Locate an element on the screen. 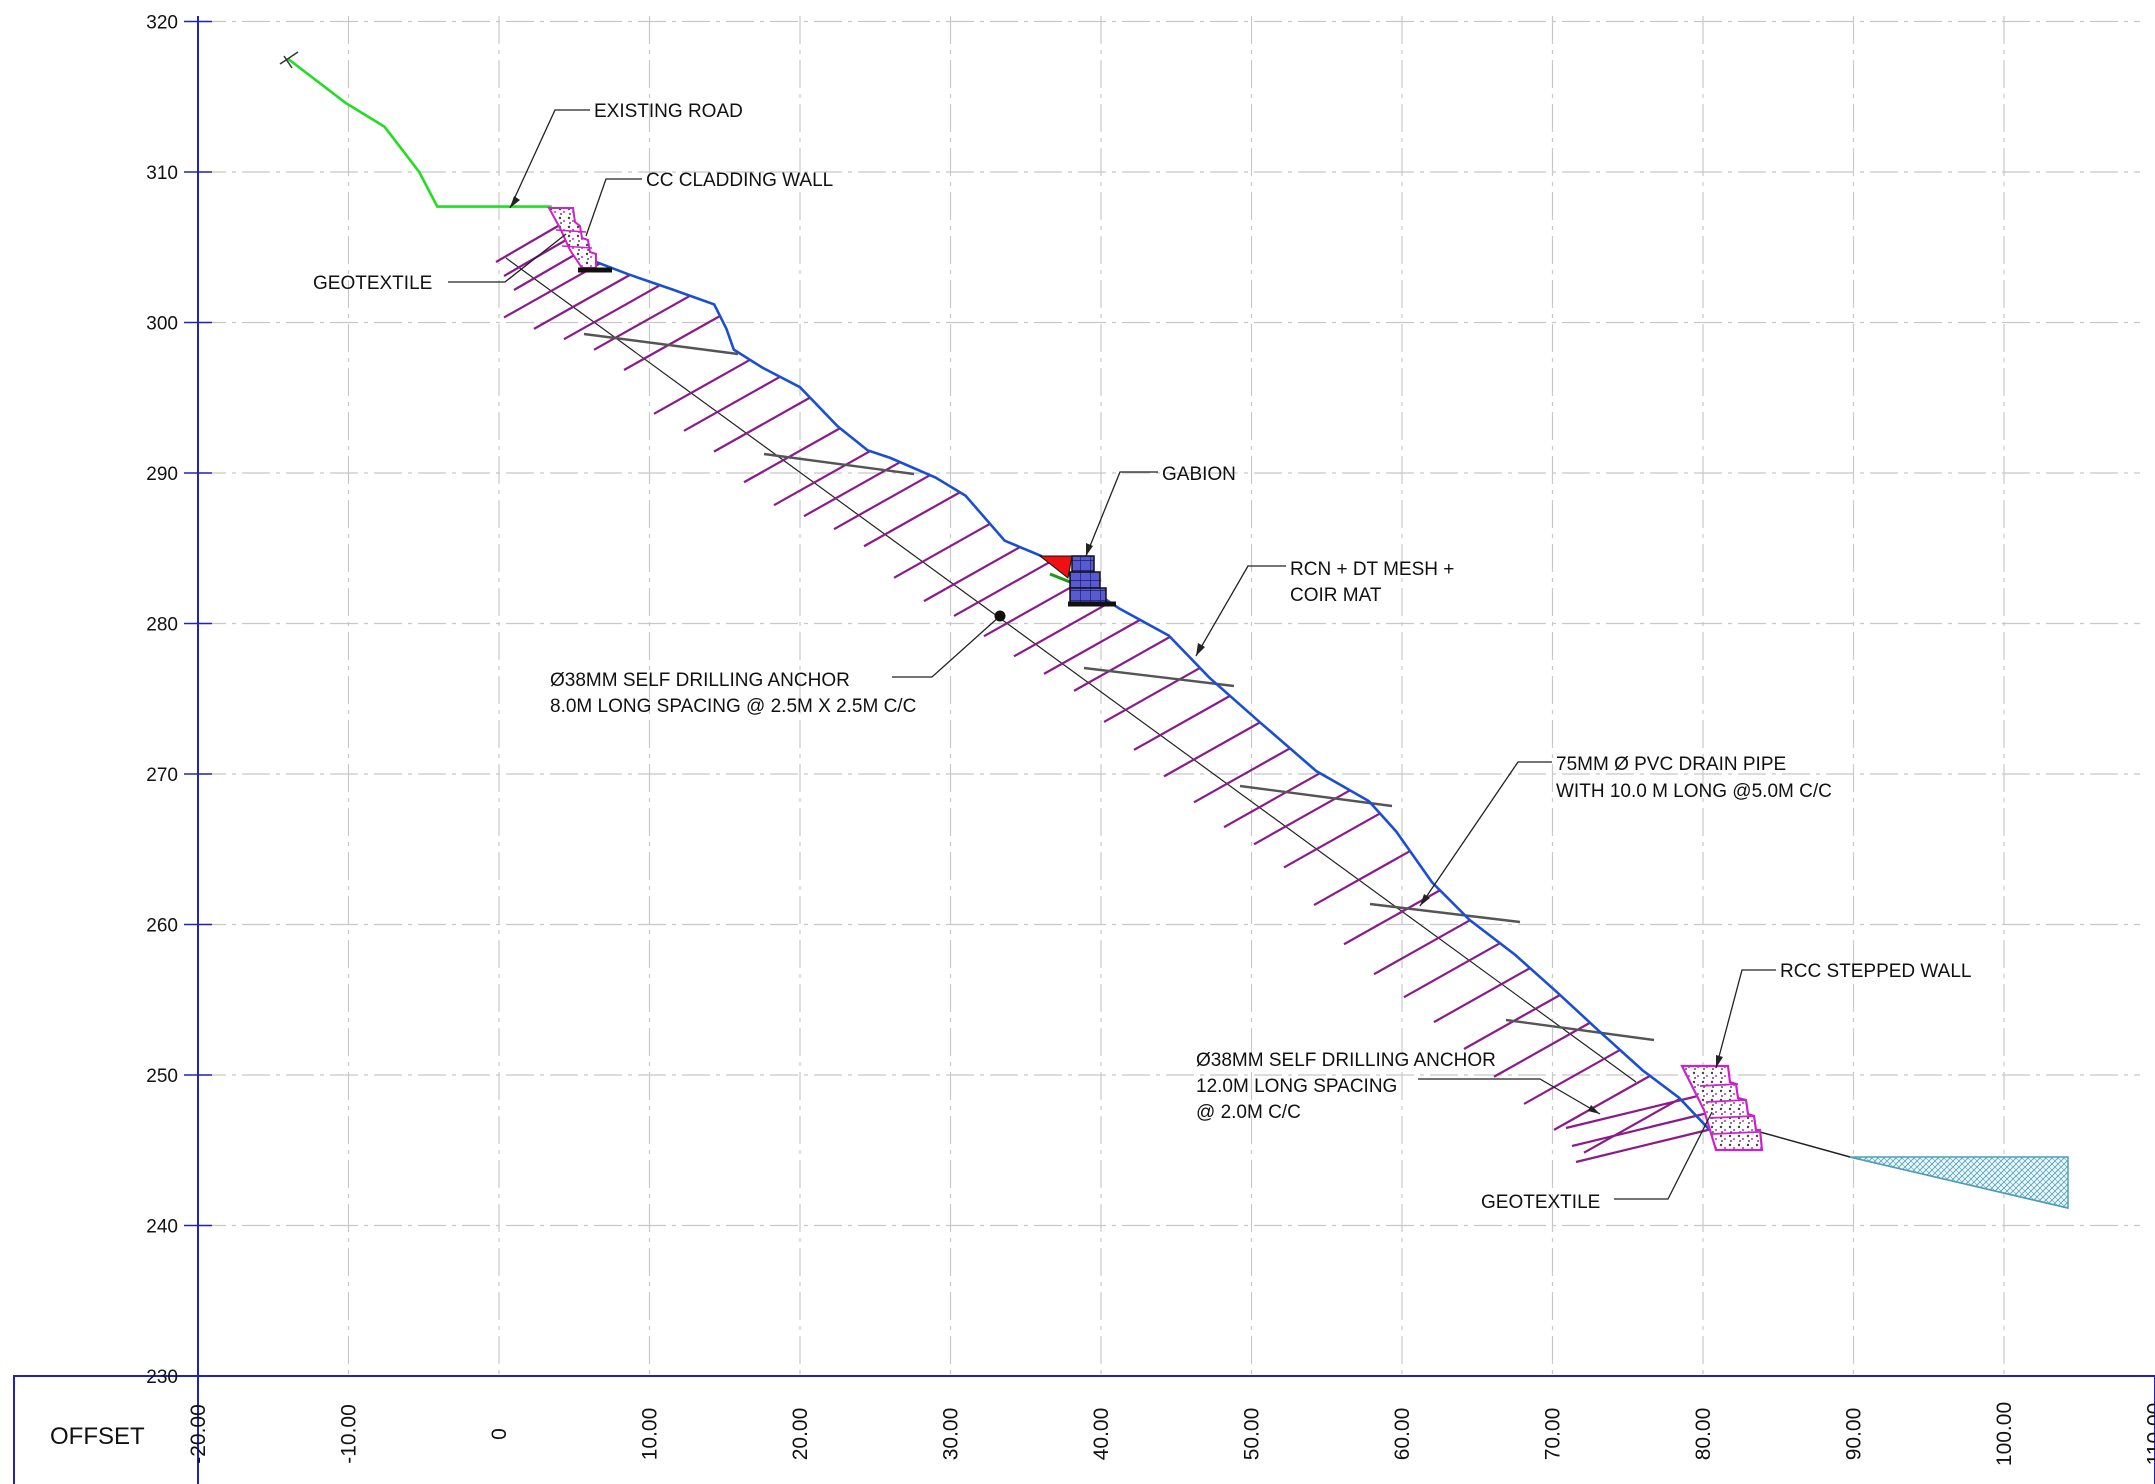  drain-pipe-label-line2: WITH 10.0 M LONG @5.0M C/C is located at coordinates (1694, 791).